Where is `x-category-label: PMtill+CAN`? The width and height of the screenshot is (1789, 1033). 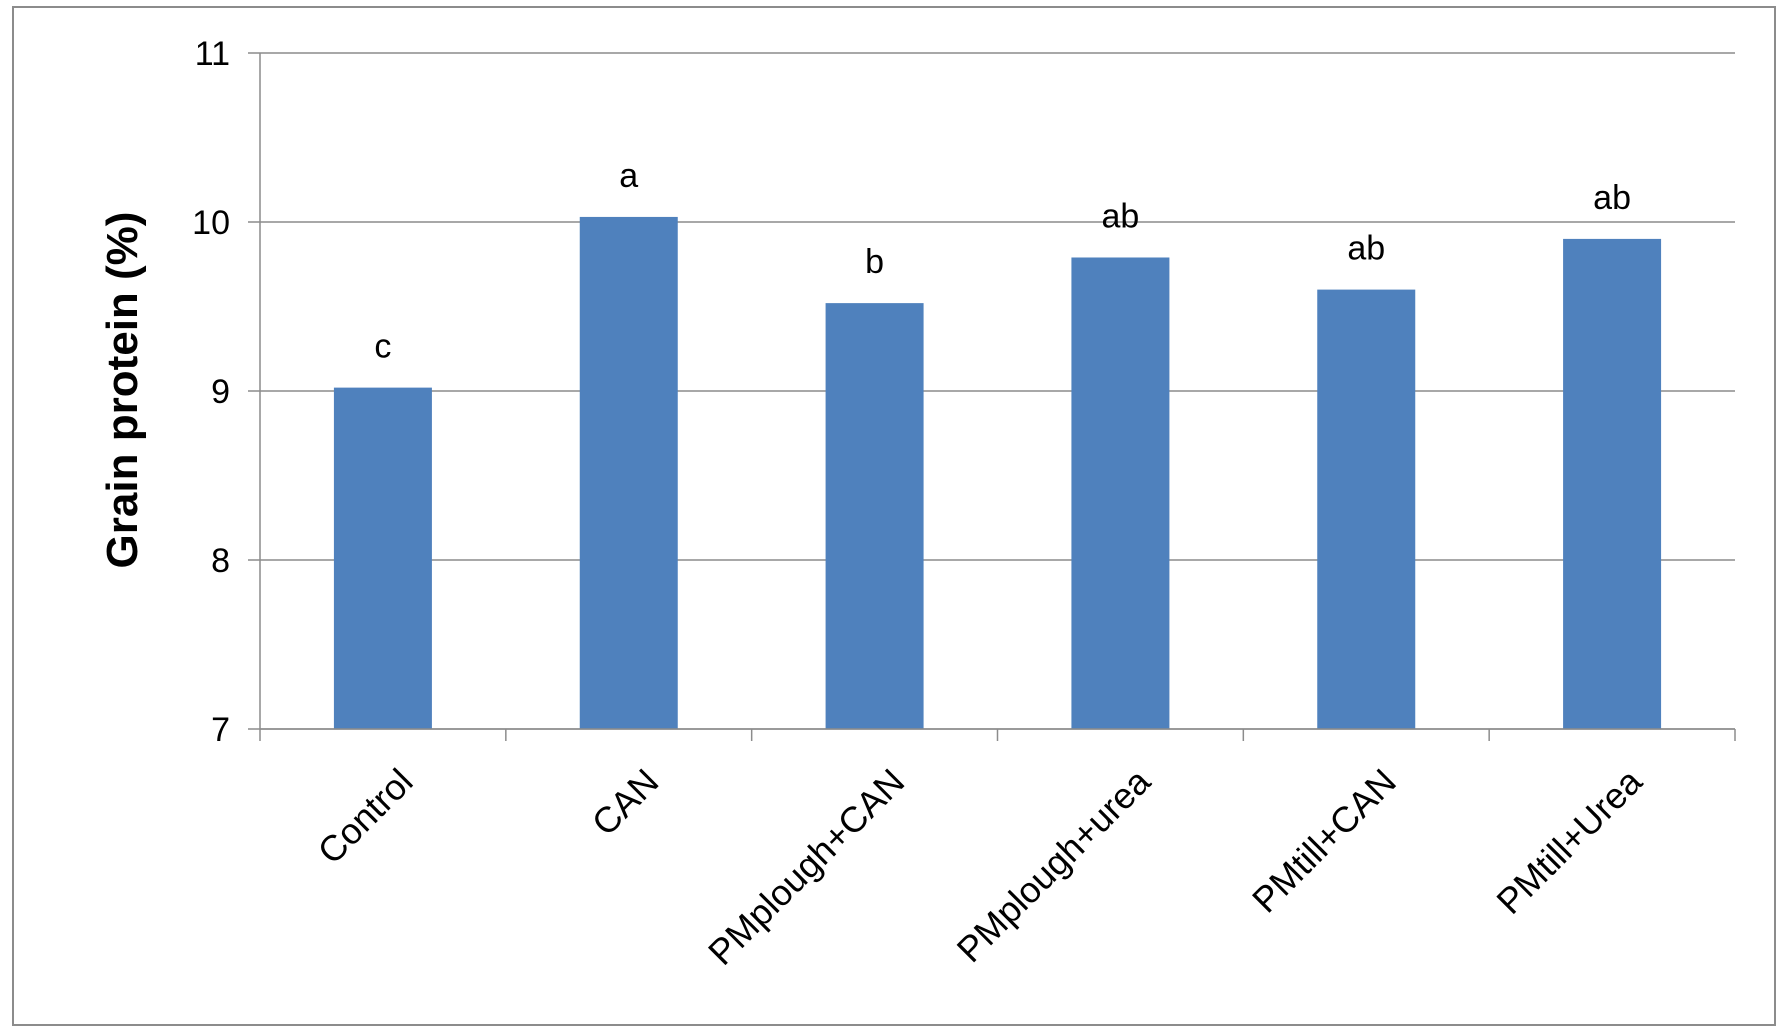 x-category-label: PMtill+CAN is located at coordinates (1324, 841).